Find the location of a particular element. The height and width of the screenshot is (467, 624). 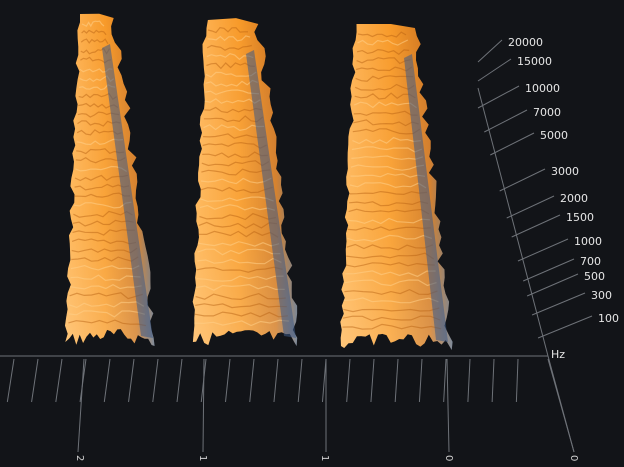

frequency-tick-label: 500 is located at coordinates (594, 276).